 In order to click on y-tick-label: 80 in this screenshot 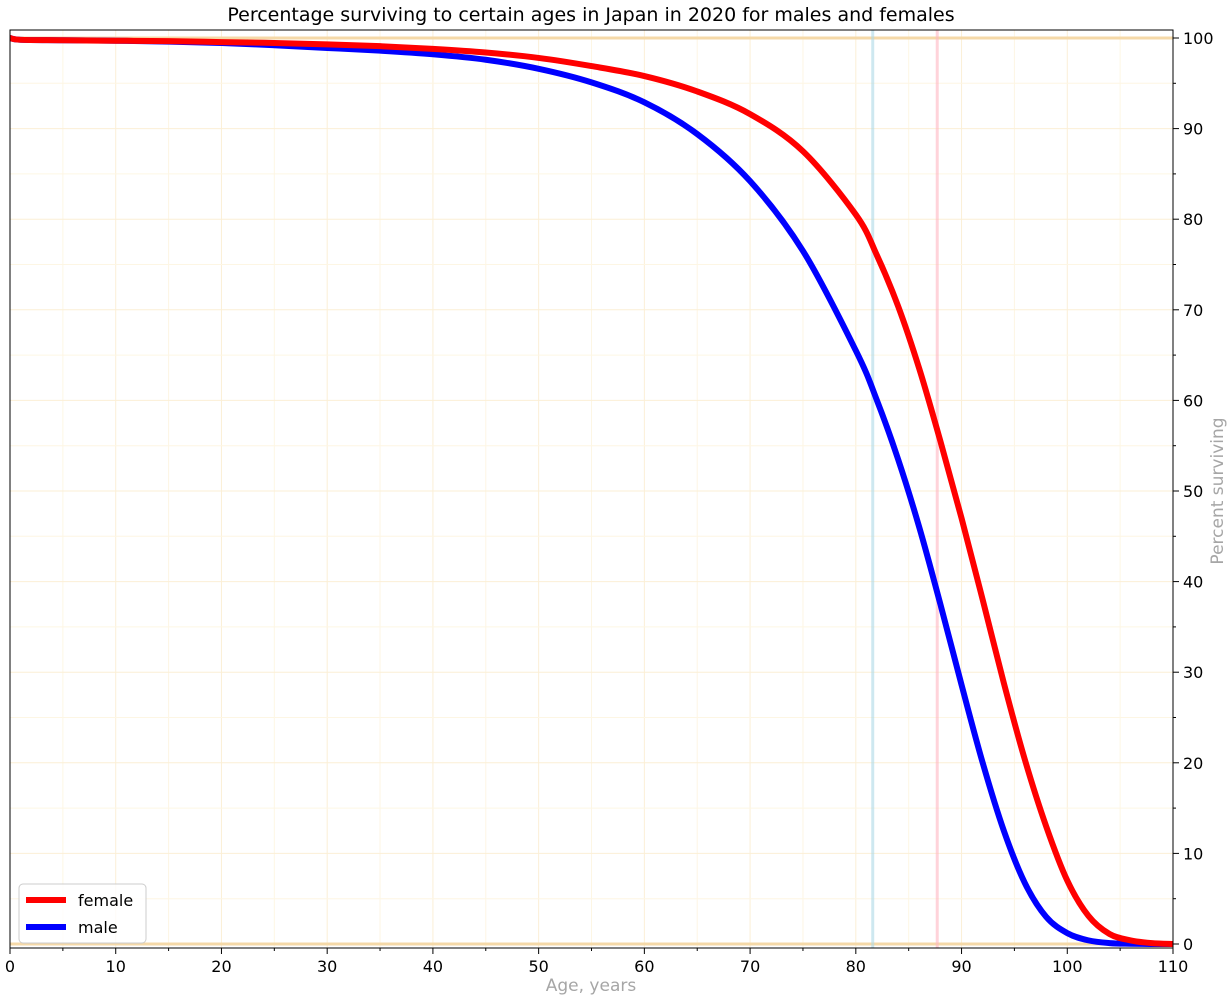, I will do `click(1193, 219)`.